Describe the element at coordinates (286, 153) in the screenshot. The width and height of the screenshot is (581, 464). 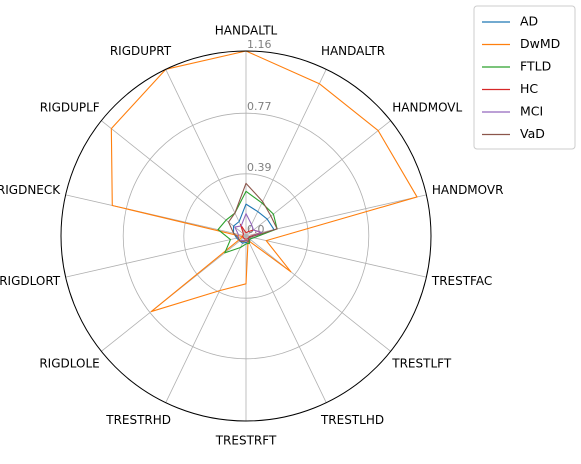
I see `spoke-handaltr` at that location.